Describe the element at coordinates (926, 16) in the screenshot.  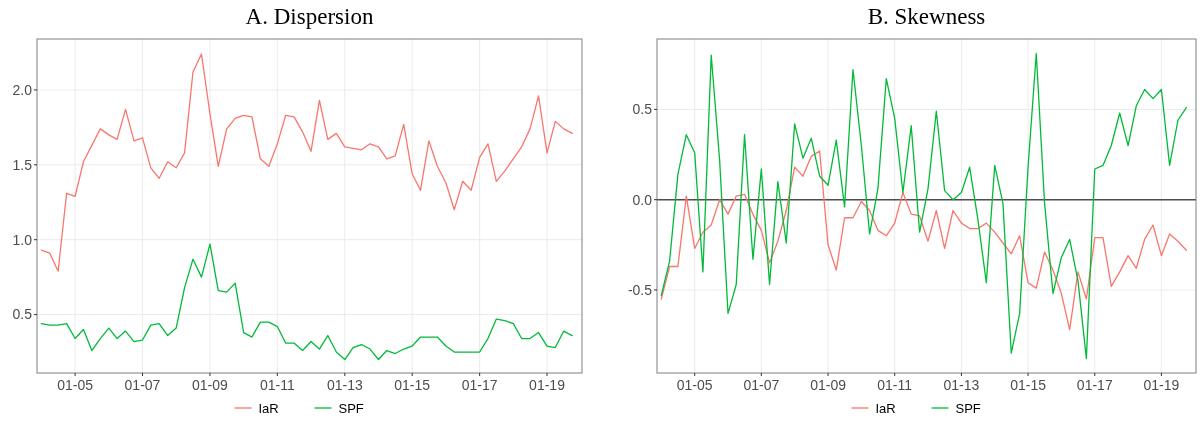
I see `chart-title: B. Skewness` at that location.